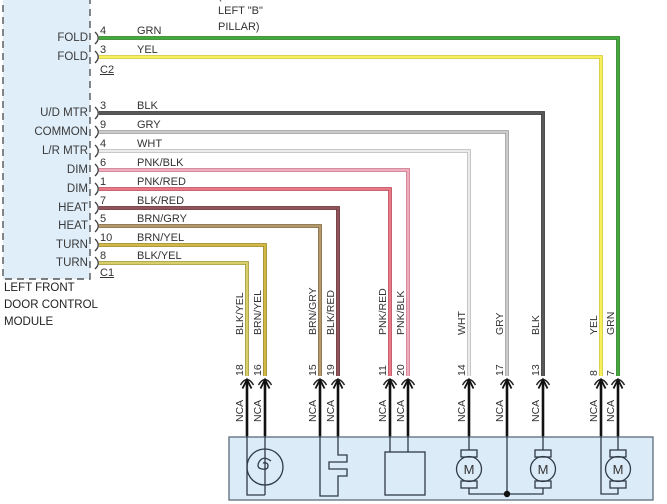 This screenshot has width=667, height=504. What do you see at coordinates (609, 466) in the screenshot?
I see `yel-motor-loop` at bounding box center [609, 466].